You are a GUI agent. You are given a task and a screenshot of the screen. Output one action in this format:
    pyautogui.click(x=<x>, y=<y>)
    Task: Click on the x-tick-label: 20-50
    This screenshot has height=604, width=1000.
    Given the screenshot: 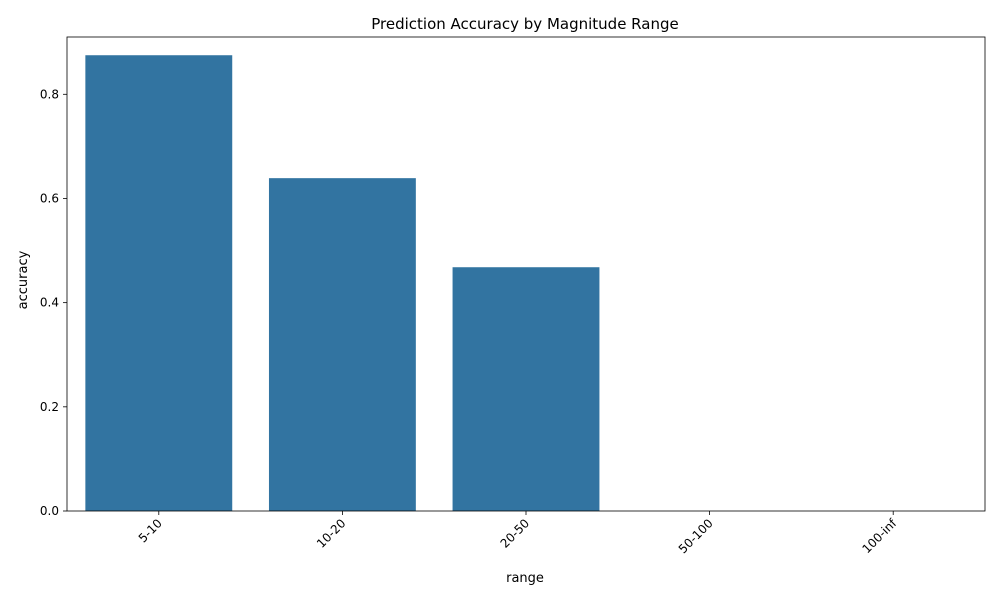 What is the action you would take?
    pyautogui.click(x=515, y=533)
    